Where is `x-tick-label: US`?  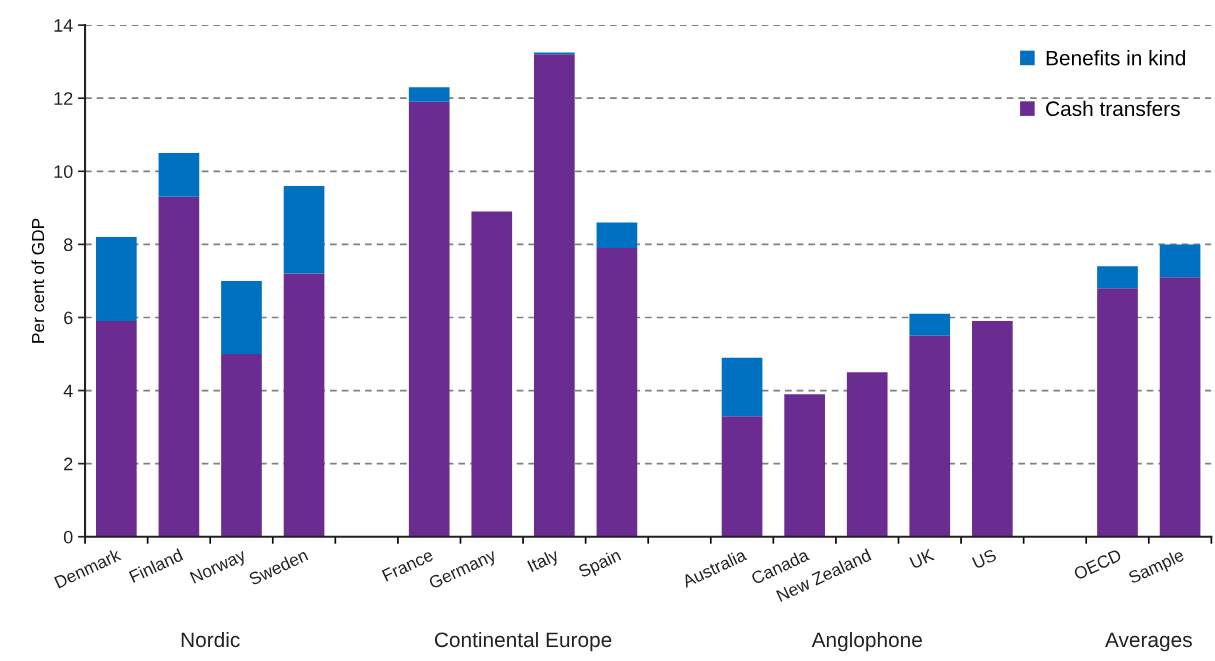
x-tick-label: US is located at coordinates (984, 559).